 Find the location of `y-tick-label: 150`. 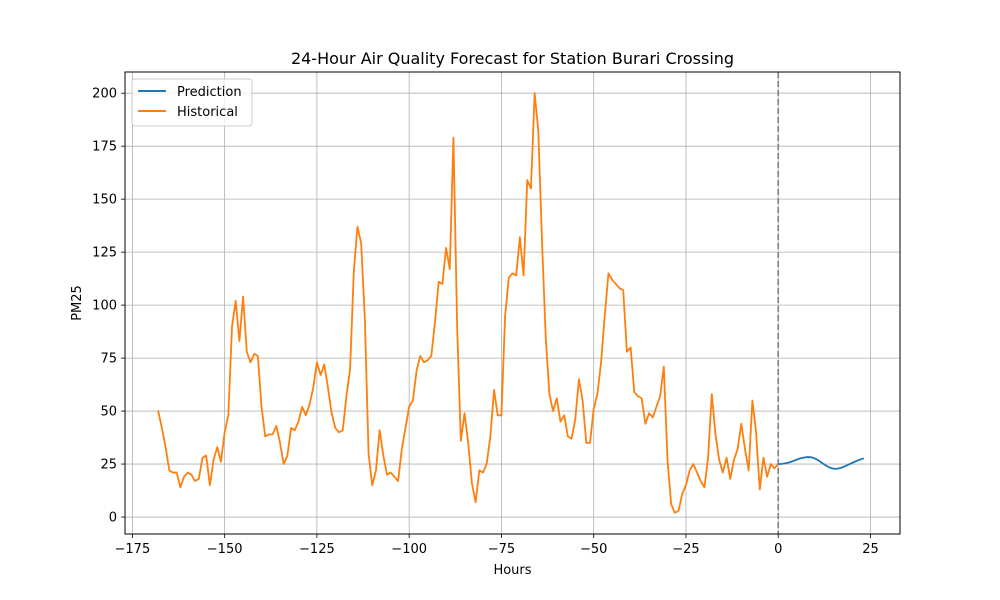

y-tick-label: 150 is located at coordinates (104, 200).